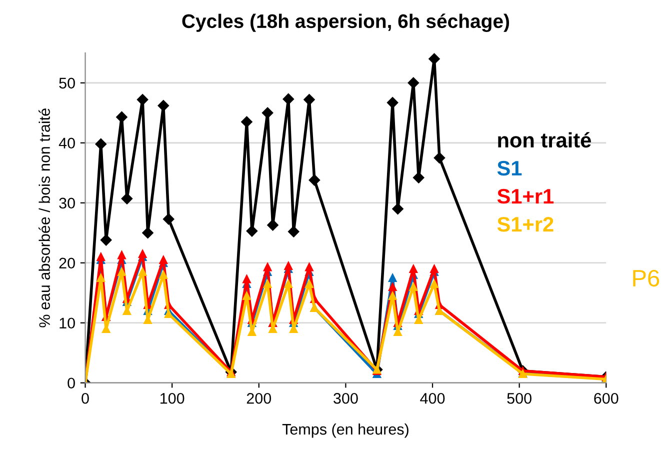 The width and height of the screenshot is (661, 452). Describe the element at coordinates (259, 398) in the screenshot. I see `x-tick-label: 200` at that location.